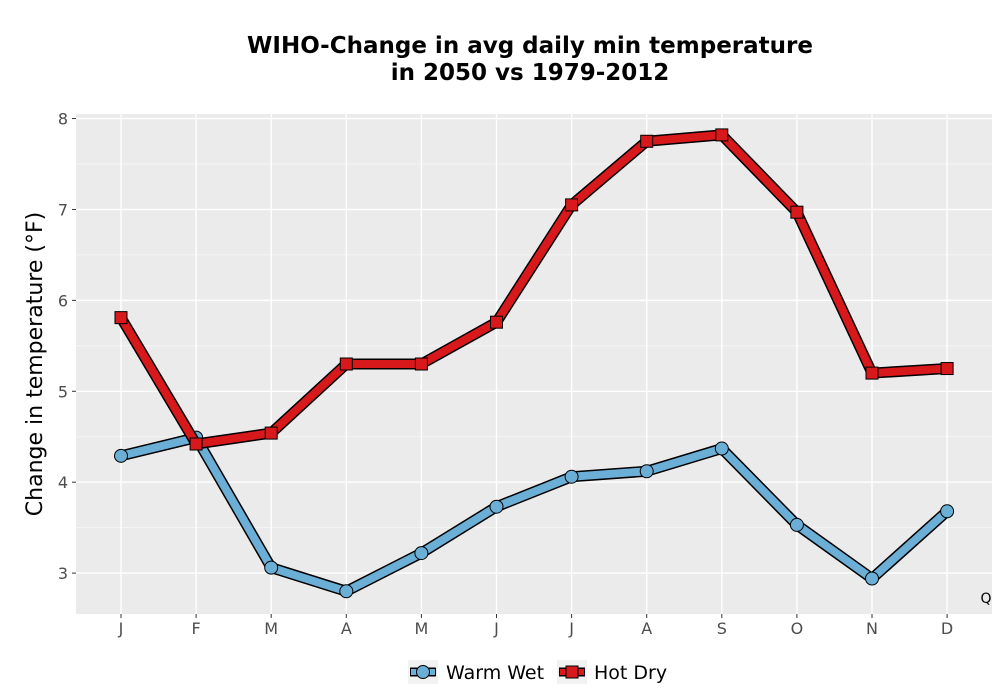 The height and width of the screenshot is (700, 1000). Describe the element at coordinates (35, 364) in the screenshot. I see `y-axis-title: Change in temperature (°F)` at that location.